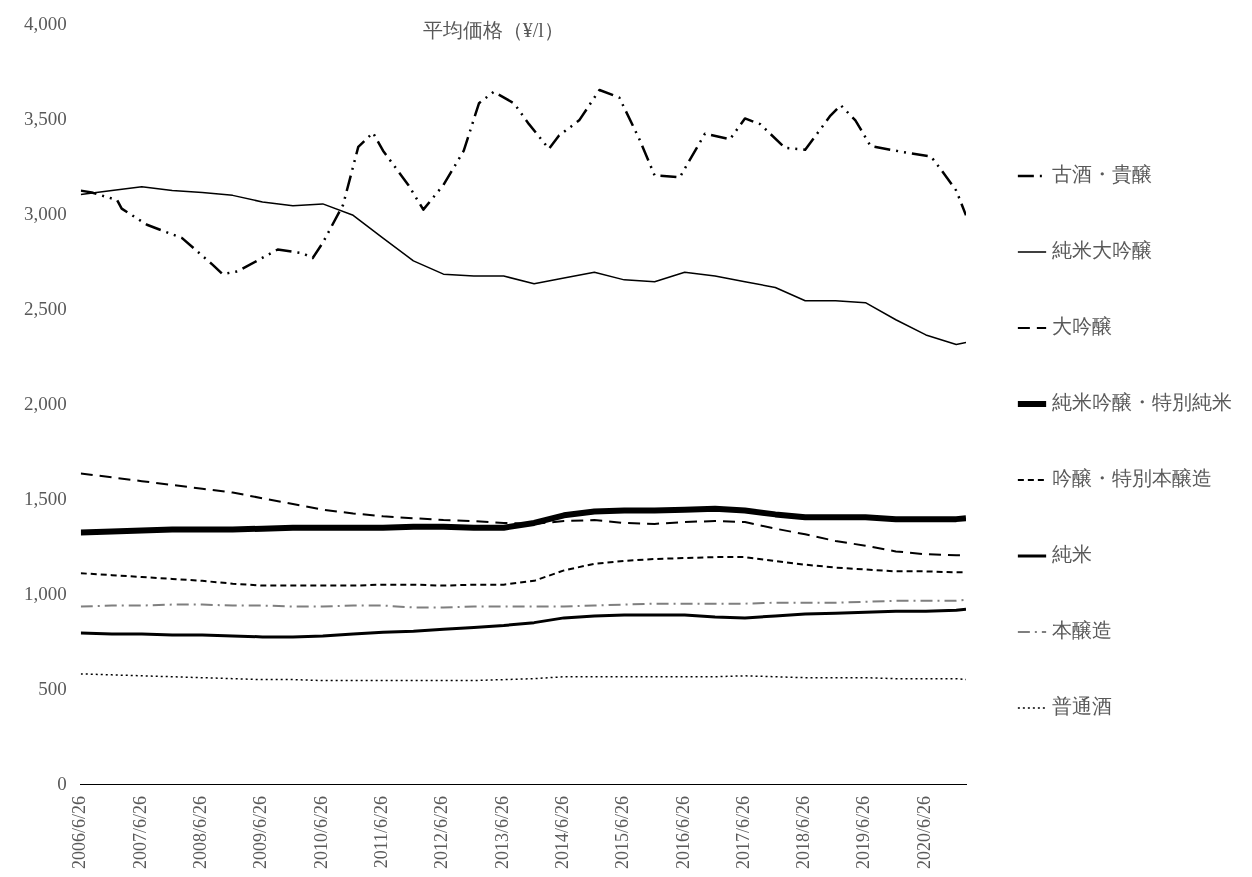  What do you see at coordinates (45, 119) in the screenshot?
I see `y-tick-label: 3,500` at bounding box center [45, 119].